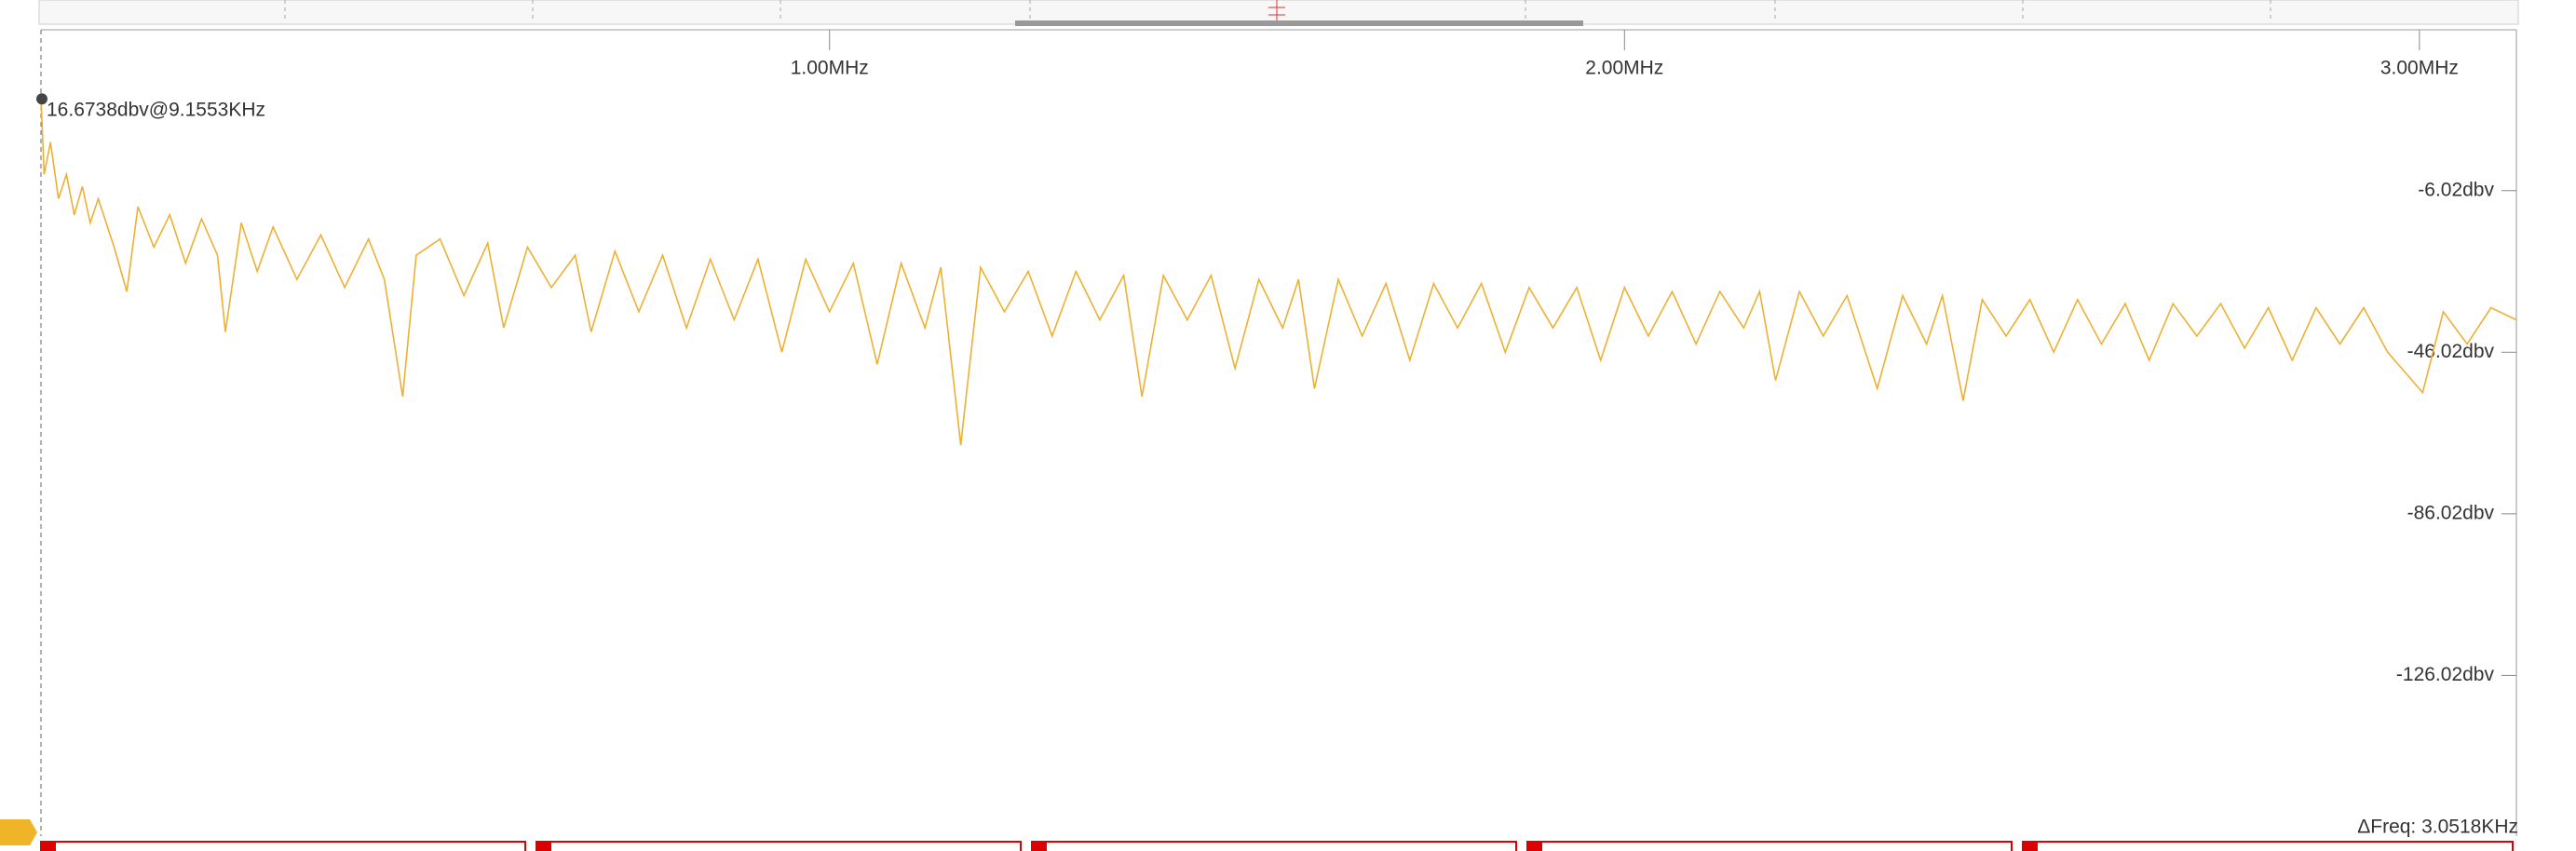 The image size is (2576, 851). What do you see at coordinates (2451, 512) in the screenshot?
I see `y-tick-label: -86.02dbv` at bounding box center [2451, 512].